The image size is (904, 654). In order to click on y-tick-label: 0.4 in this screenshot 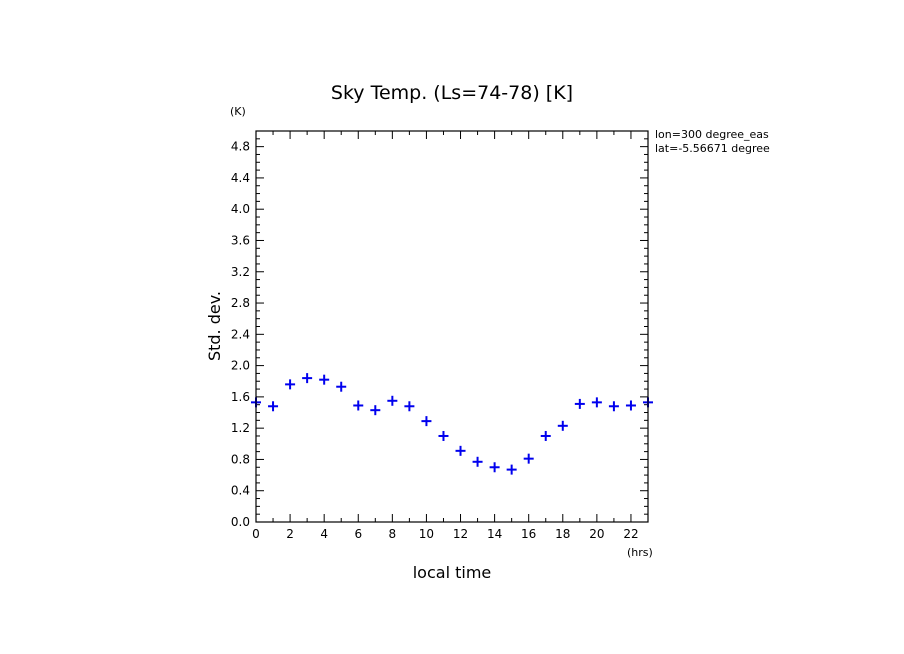, I will do `click(240, 491)`.